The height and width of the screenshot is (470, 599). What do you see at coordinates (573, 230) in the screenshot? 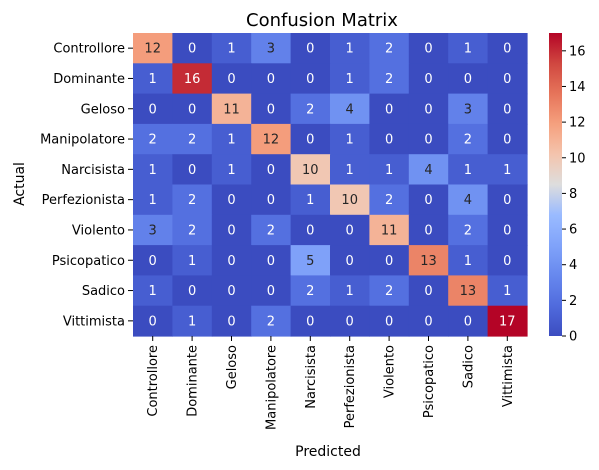
I see `colorbar-tick-label: 6` at bounding box center [573, 230].